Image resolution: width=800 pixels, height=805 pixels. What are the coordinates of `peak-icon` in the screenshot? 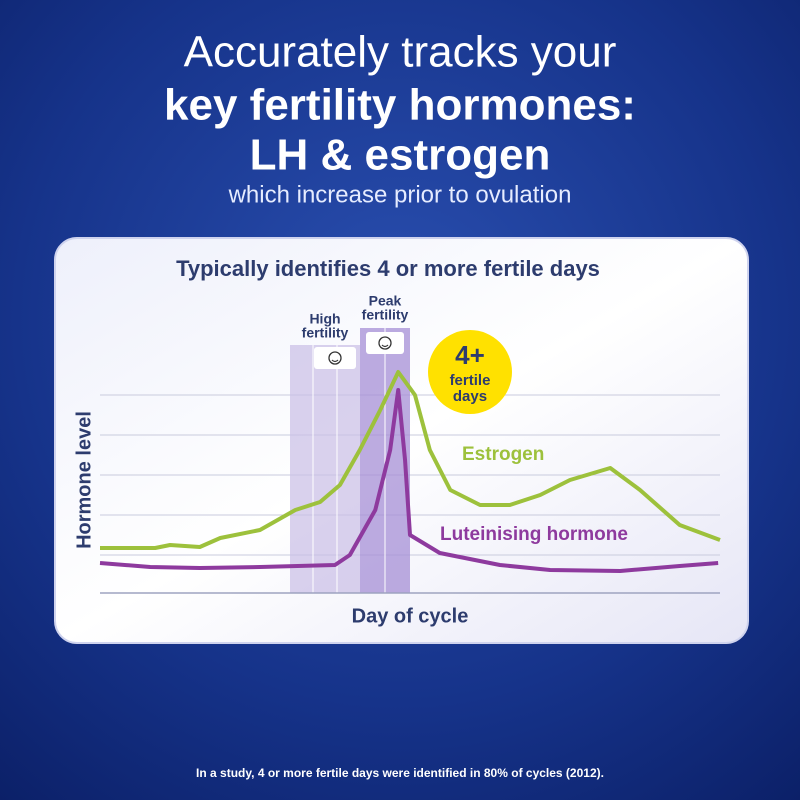 It's located at (385, 343).